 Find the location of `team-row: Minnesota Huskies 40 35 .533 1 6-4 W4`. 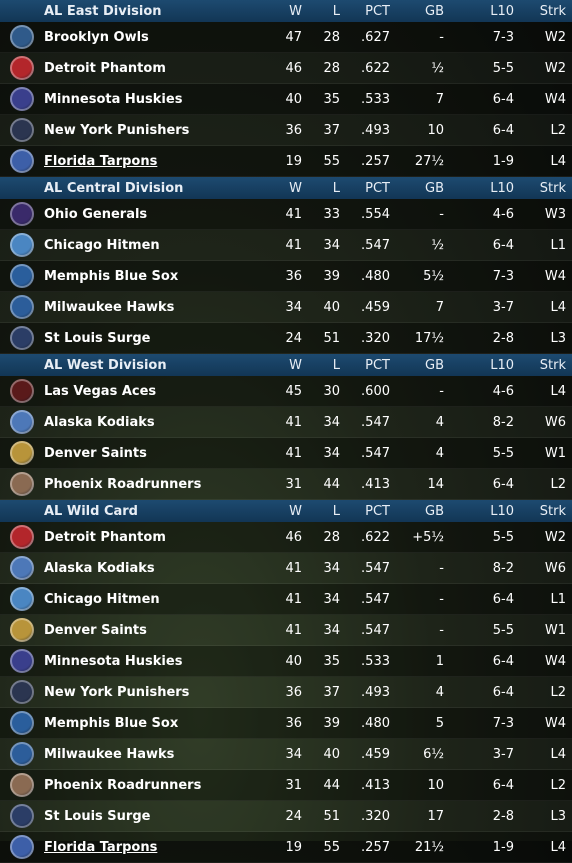

team-row: Minnesota Huskies 40 35 .533 1 6-4 W4 is located at coordinates (286, 661).